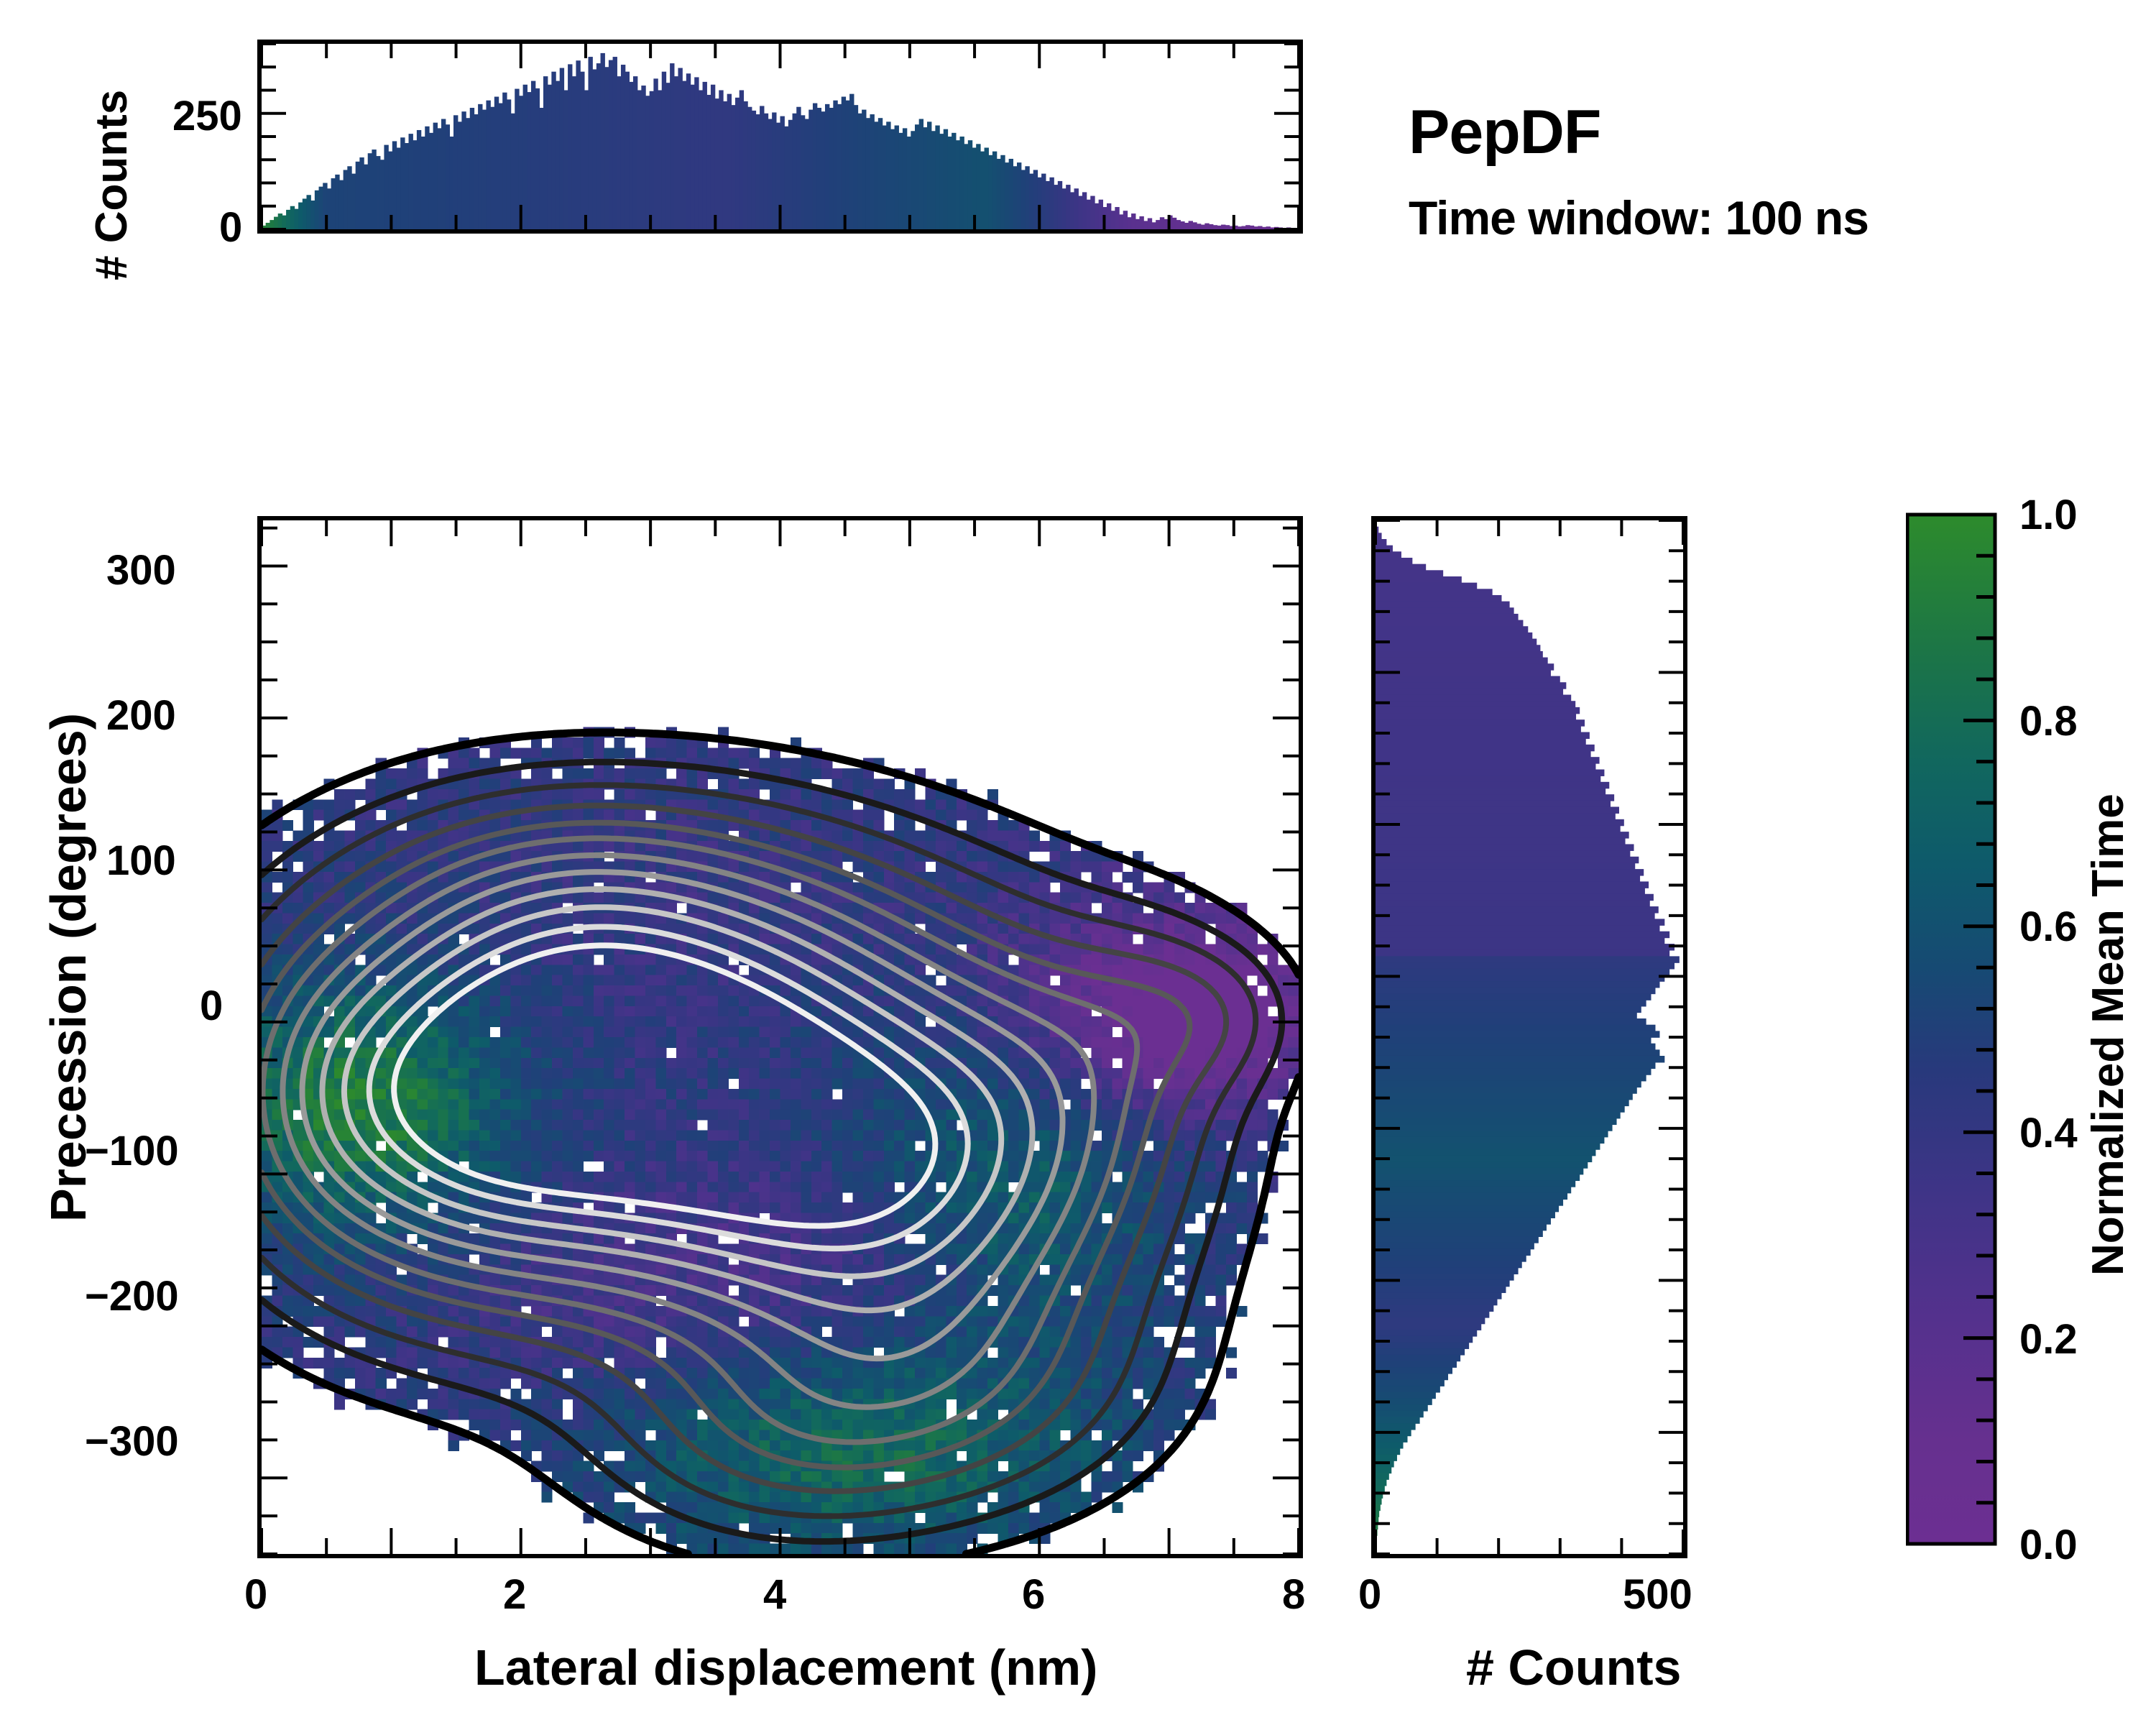  Describe the element at coordinates (1034, 1594) in the screenshot. I see `main-xtick-6: 6` at that location.